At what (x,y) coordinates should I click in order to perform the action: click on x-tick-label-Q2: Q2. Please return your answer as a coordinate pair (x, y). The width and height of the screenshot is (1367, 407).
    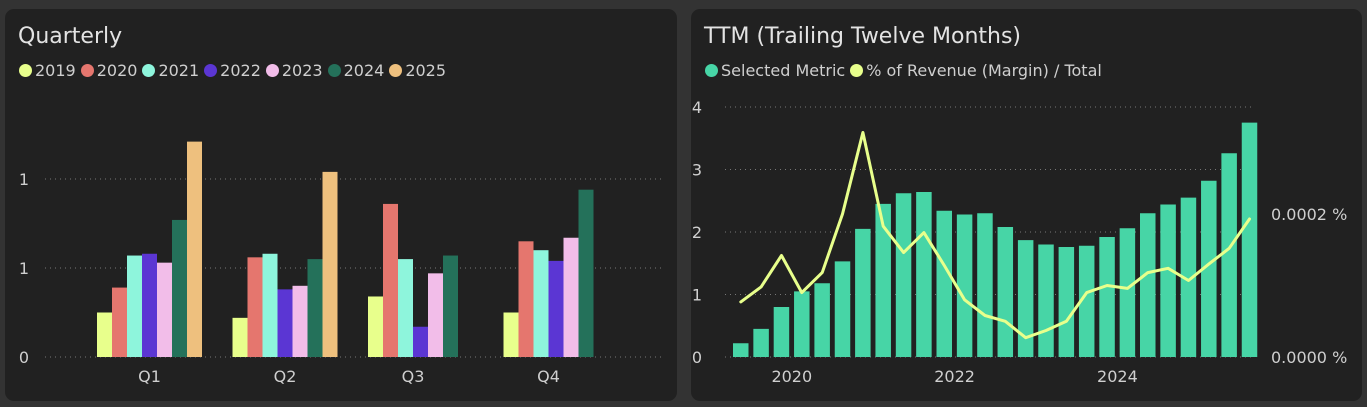
    Looking at the image, I should click on (285, 376).